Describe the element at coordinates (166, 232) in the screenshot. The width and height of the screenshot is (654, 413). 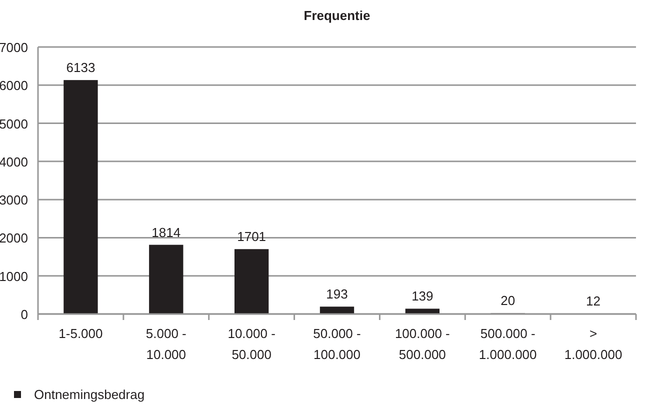
I see `data-label: 1814` at that location.